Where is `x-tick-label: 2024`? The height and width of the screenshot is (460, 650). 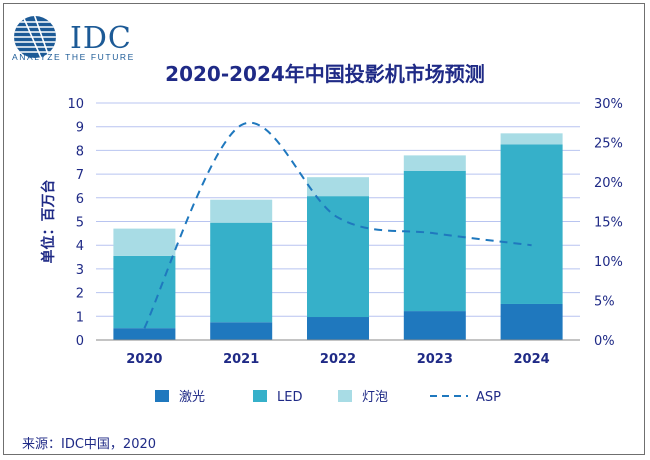
x-tick-label: 2024 is located at coordinates (532, 359).